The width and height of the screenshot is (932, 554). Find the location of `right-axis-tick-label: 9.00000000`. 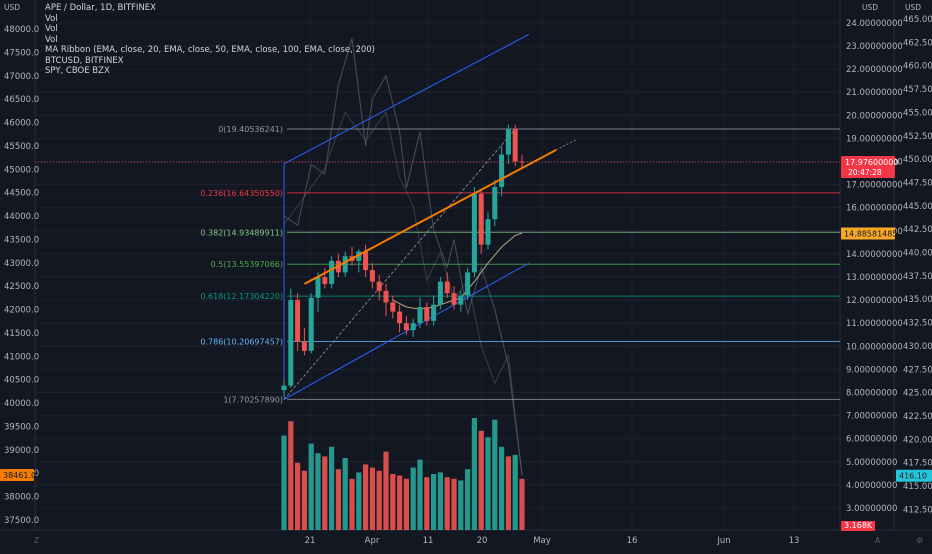

right-axis-tick-label: 9.00000000 is located at coordinates (871, 370).